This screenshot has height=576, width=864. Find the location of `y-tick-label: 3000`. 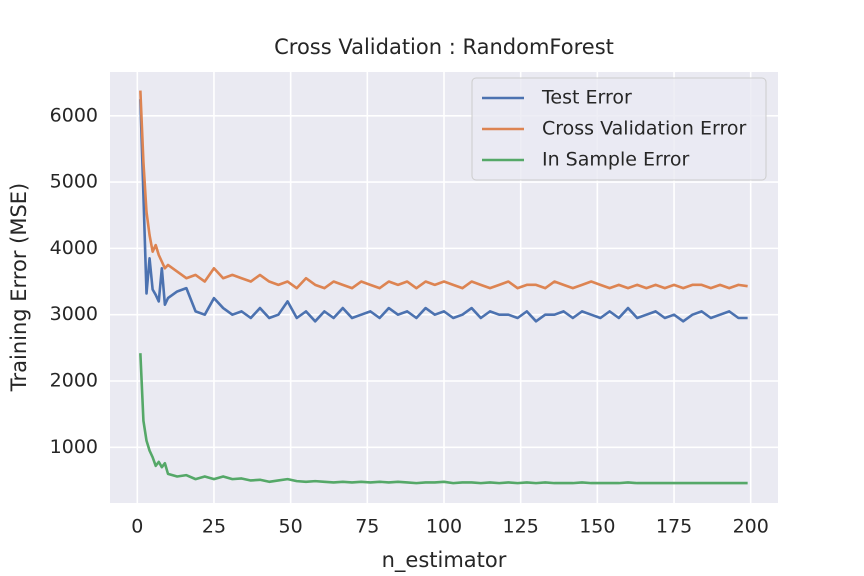

y-tick-label: 3000 is located at coordinates (74, 314).